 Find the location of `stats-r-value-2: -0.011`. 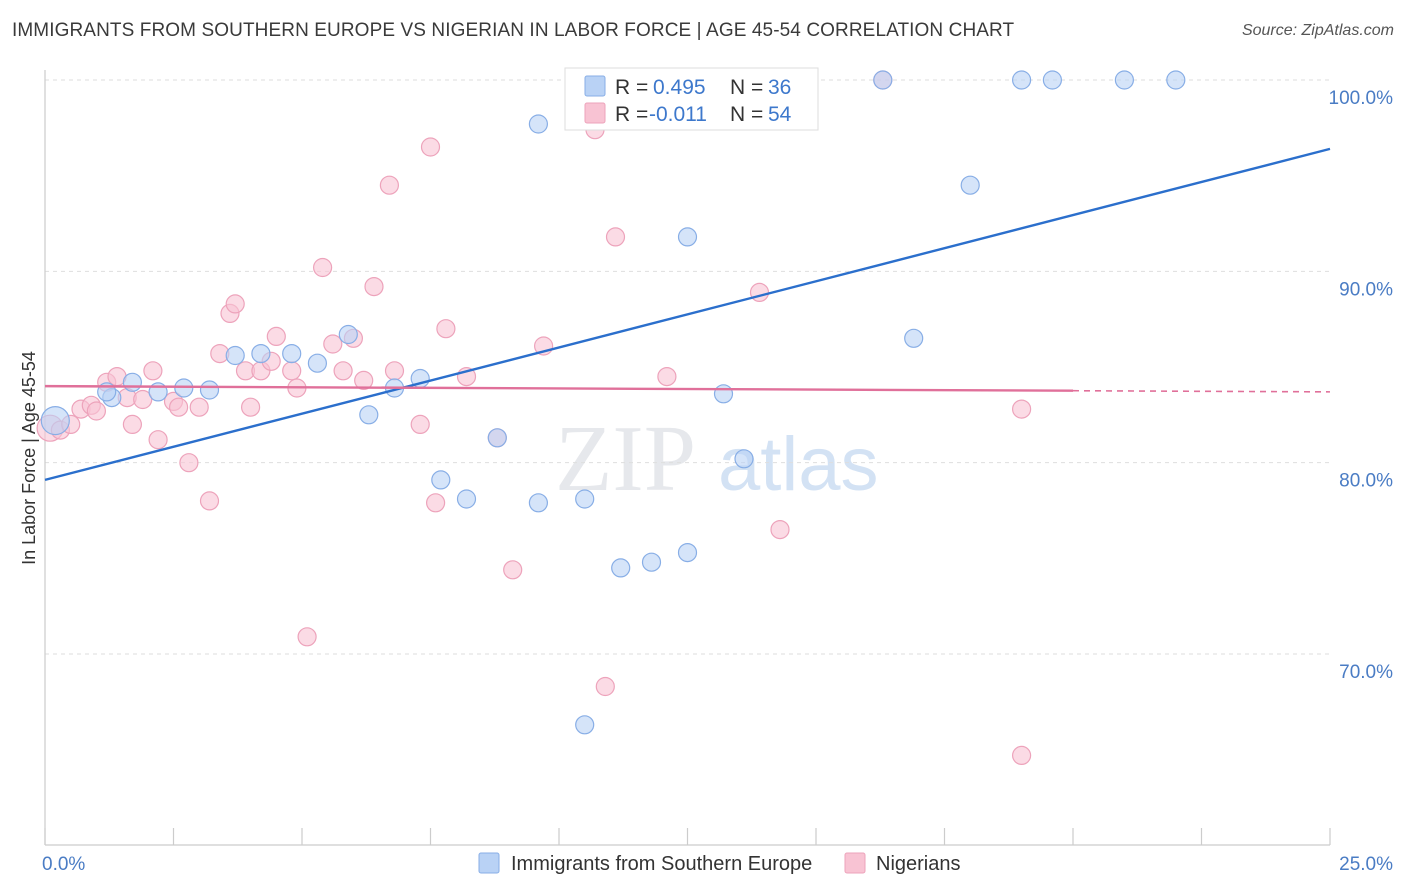

stats-r-value-2: -0.011 is located at coordinates (678, 114).